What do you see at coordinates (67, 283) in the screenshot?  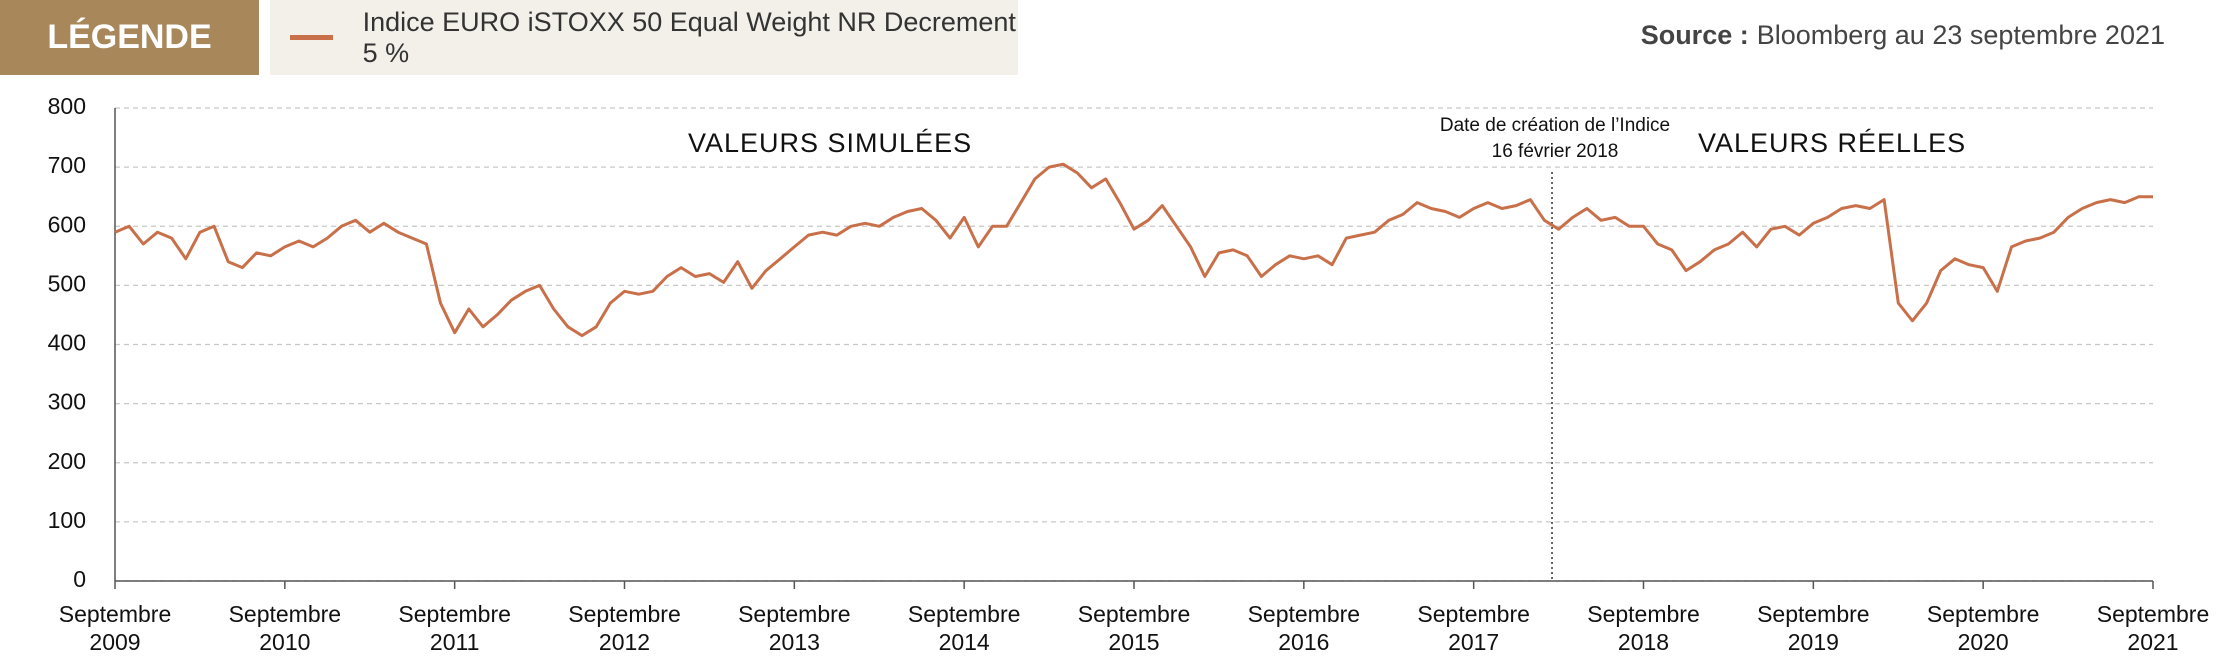 I see `y-tick-label: 500` at bounding box center [67, 283].